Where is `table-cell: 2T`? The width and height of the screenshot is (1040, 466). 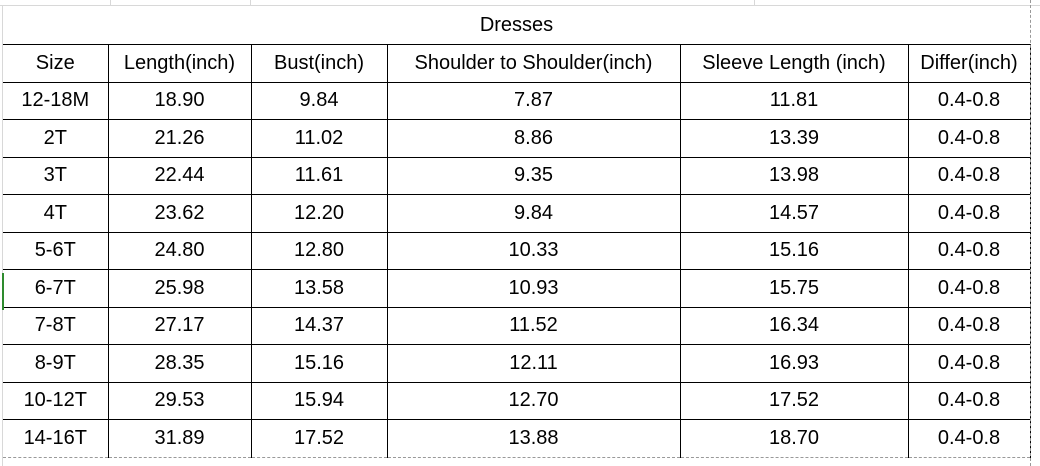 table-cell: 2T is located at coordinates (56, 138).